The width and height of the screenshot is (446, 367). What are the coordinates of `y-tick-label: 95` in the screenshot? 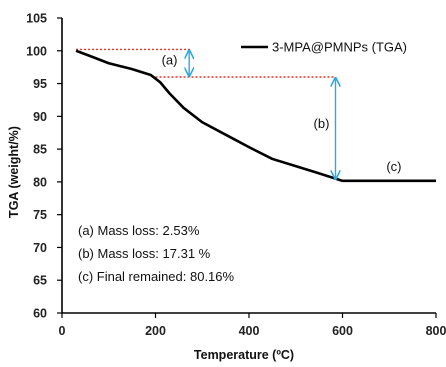 It's located at (40, 84).